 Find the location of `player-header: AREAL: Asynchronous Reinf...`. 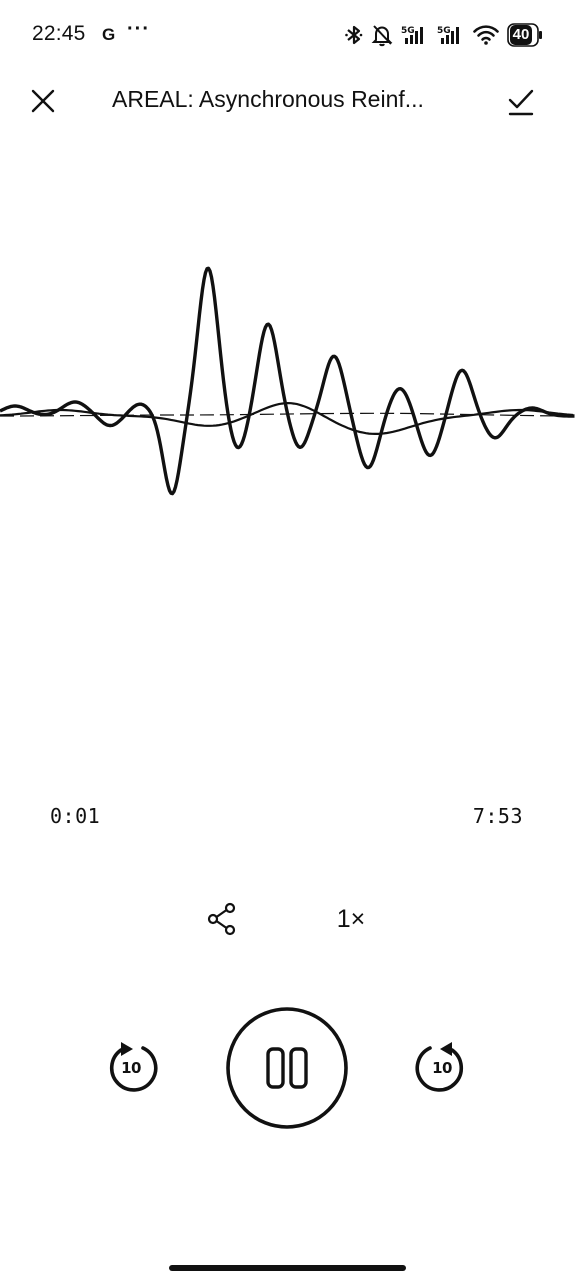

player-header: AREAL: Asynchronous Reinf... is located at coordinates (287, 101).